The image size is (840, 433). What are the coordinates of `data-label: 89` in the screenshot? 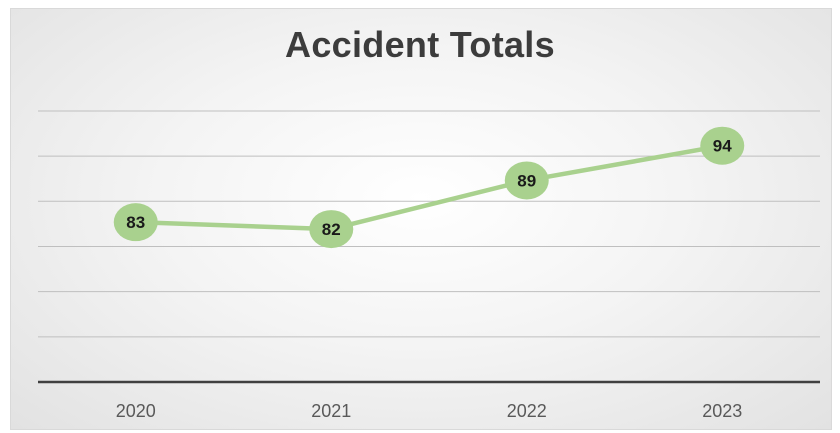 It's located at (526, 180).